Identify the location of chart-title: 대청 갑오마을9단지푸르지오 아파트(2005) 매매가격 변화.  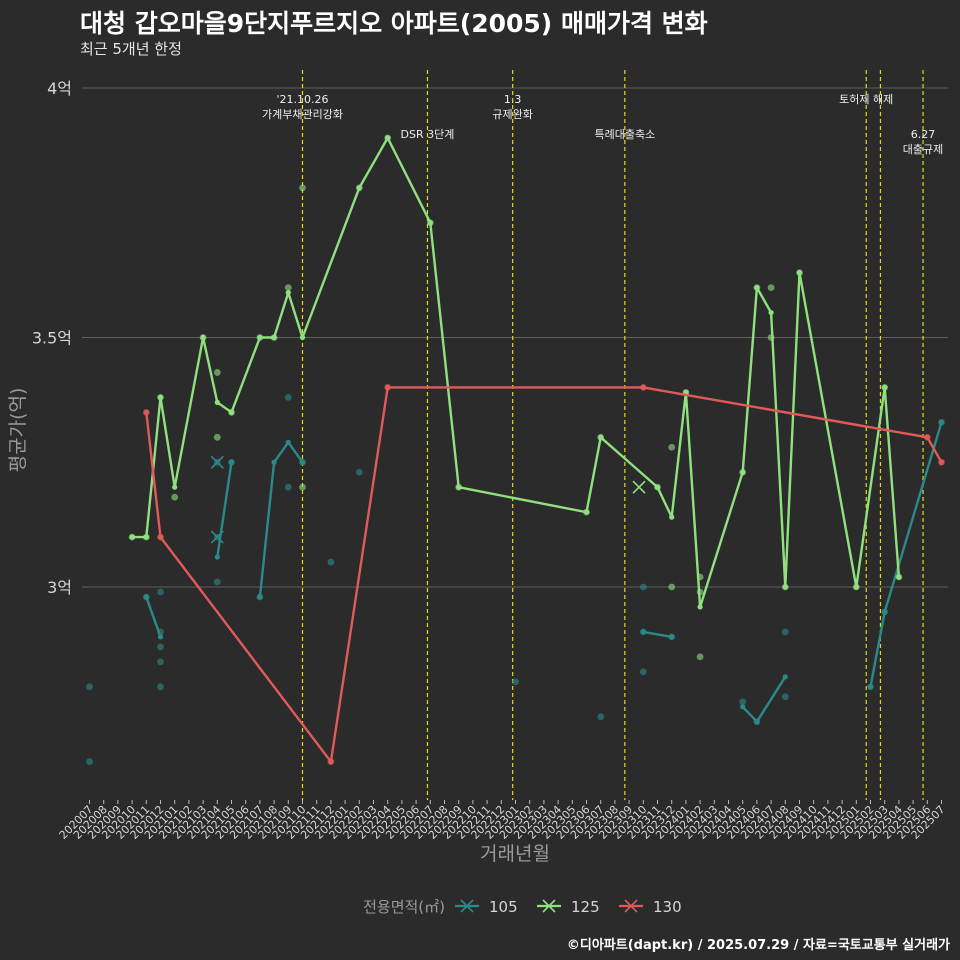
(394, 23).